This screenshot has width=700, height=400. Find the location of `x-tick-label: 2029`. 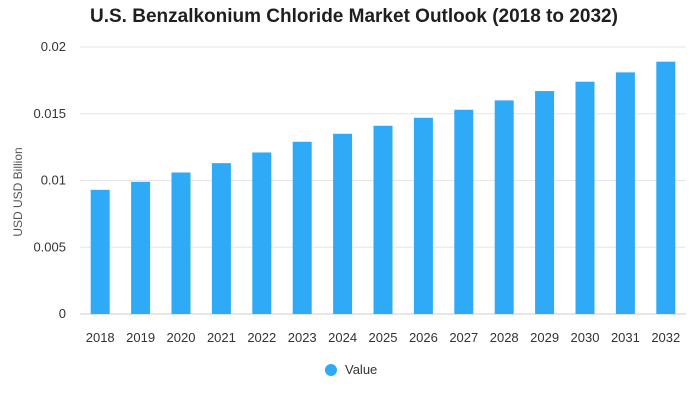

x-tick-label: 2029 is located at coordinates (544, 337).